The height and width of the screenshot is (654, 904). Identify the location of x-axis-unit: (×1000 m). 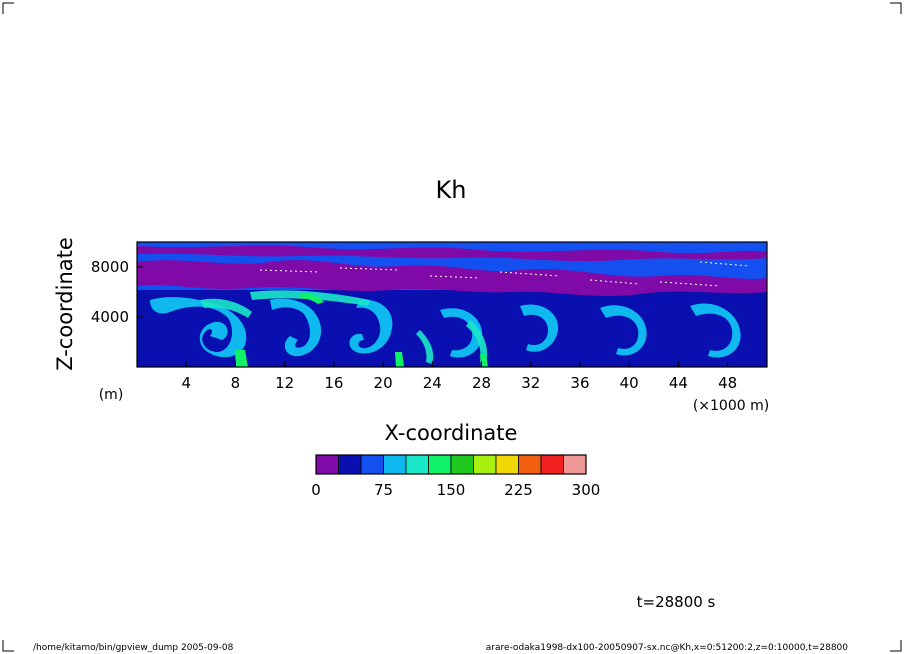
(731, 406).